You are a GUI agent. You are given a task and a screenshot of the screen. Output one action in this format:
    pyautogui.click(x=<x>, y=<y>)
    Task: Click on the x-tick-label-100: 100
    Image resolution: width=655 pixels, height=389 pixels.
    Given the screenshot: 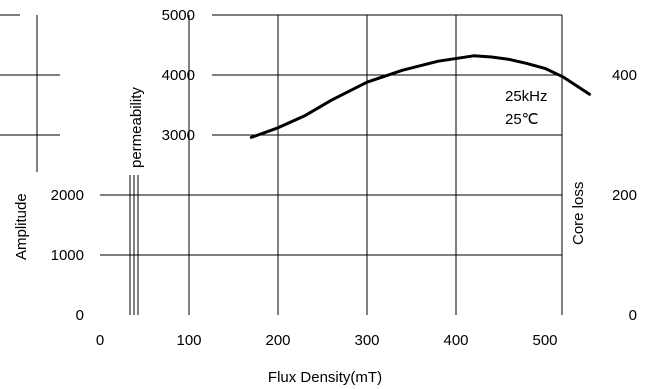 What is the action you would take?
    pyautogui.click(x=188, y=340)
    